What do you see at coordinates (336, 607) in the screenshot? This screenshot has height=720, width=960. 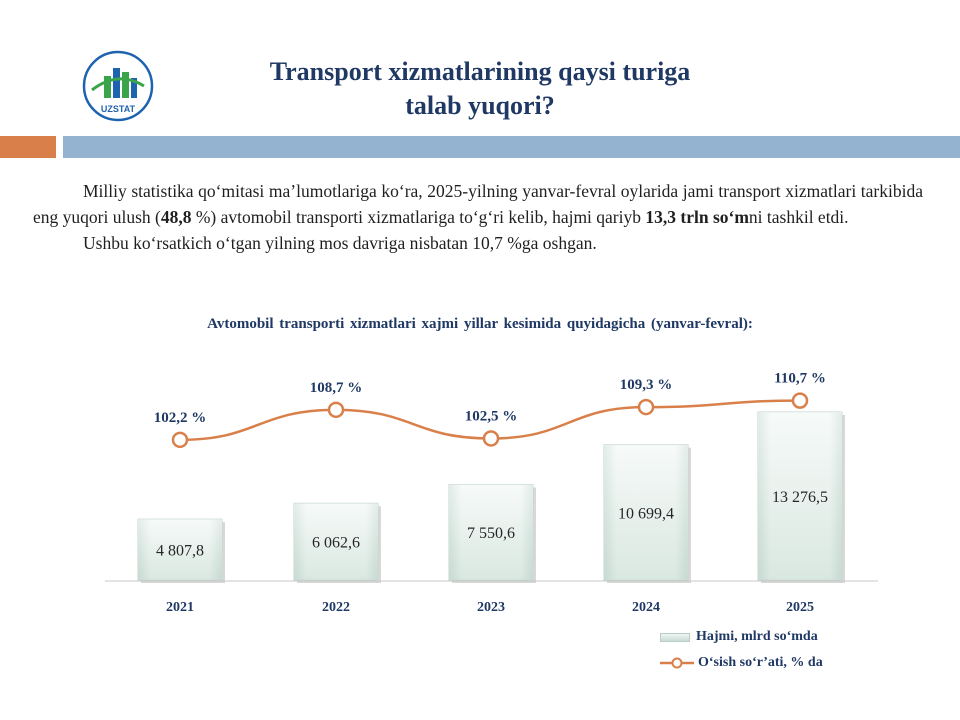 I see `x-tick-label: 2022` at bounding box center [336, 607].